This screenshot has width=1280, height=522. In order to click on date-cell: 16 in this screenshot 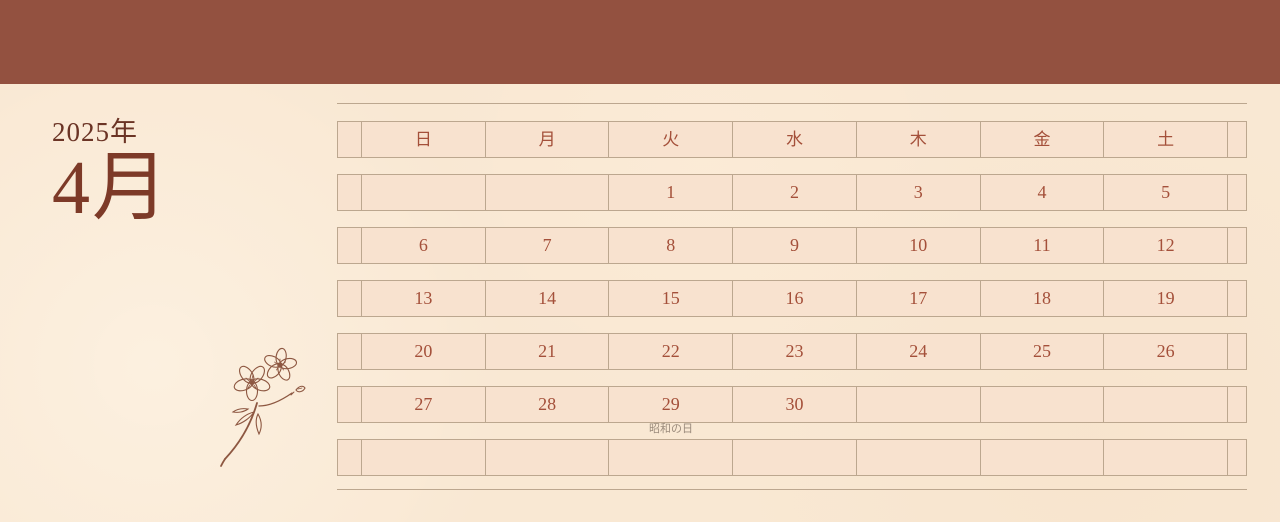, I will do `click(795, 298)`.